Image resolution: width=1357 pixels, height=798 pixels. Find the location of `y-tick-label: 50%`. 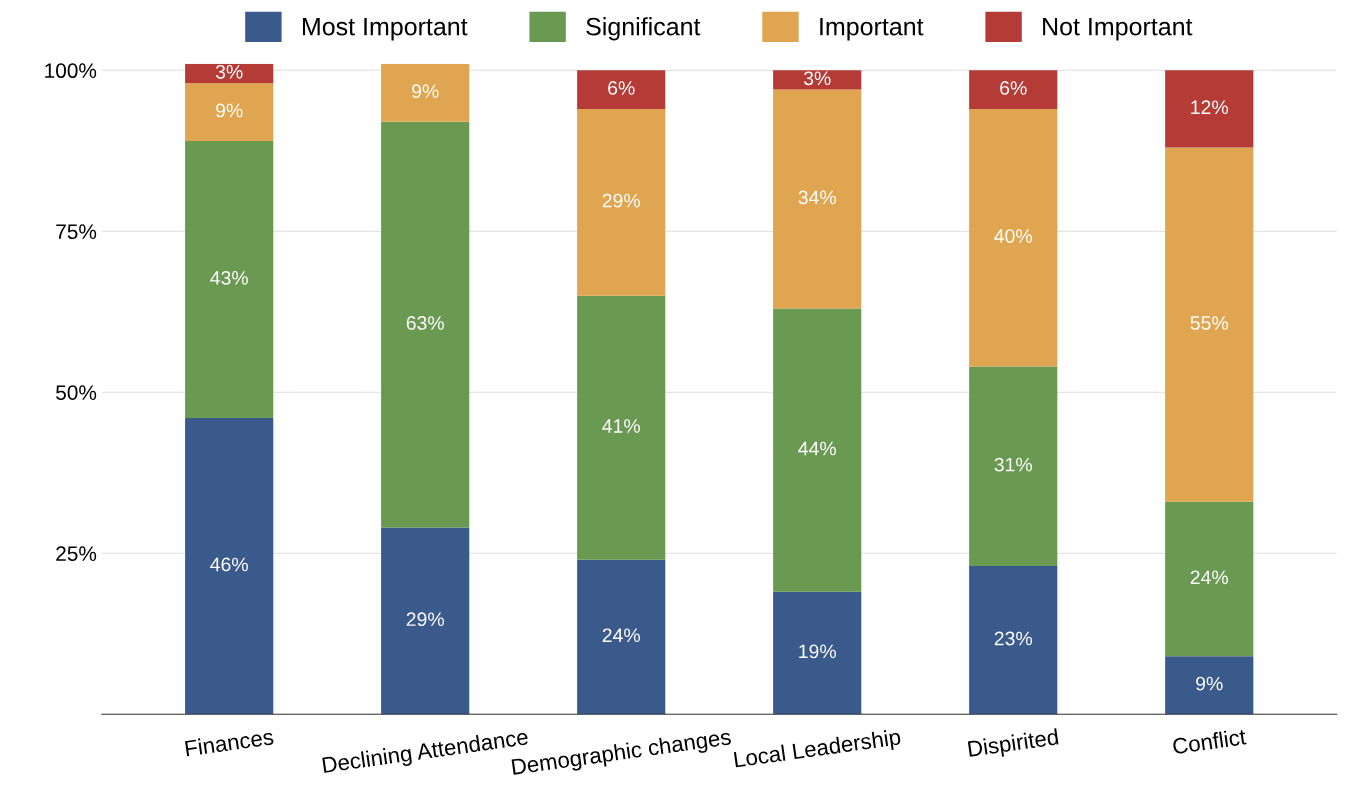

y-tick-label: 50% is located at coordinates (76, 392).